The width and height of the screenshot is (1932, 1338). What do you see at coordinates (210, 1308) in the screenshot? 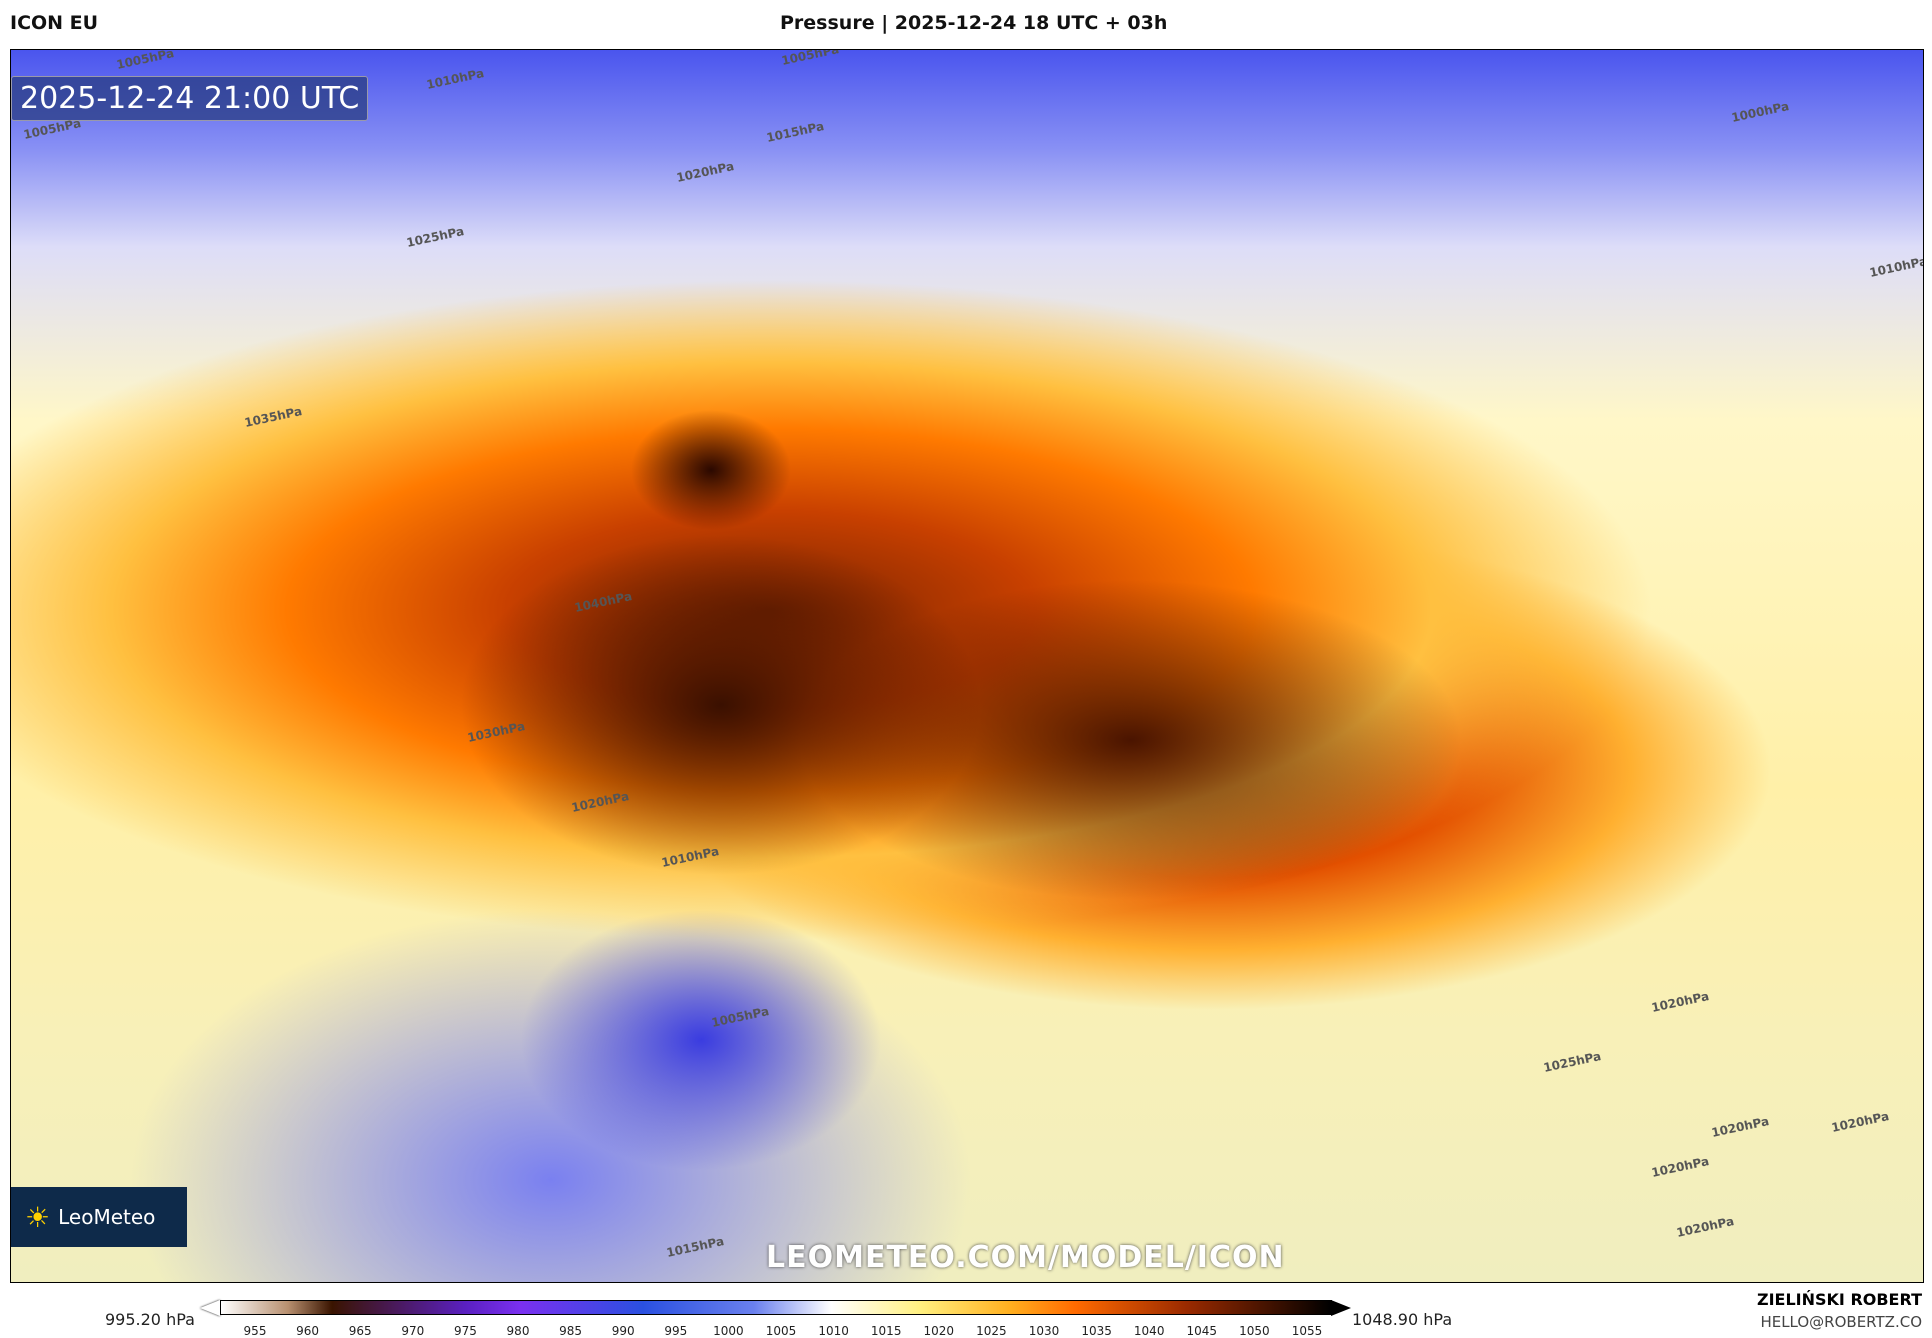
I see `colorbar-min-arrow` at bounding box center [210, 1308].